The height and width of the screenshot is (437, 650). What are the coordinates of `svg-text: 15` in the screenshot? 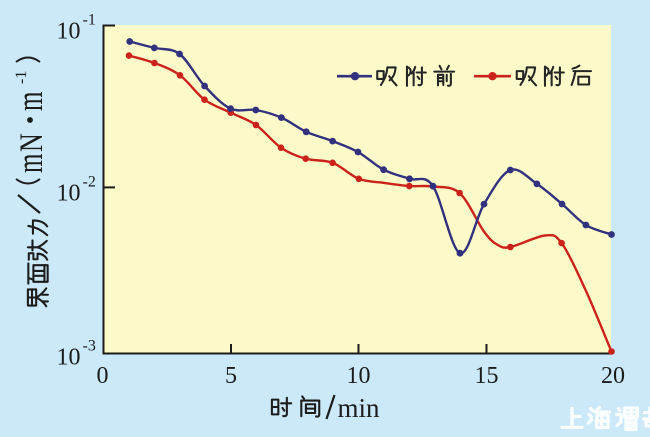 It's located at (487, 376).